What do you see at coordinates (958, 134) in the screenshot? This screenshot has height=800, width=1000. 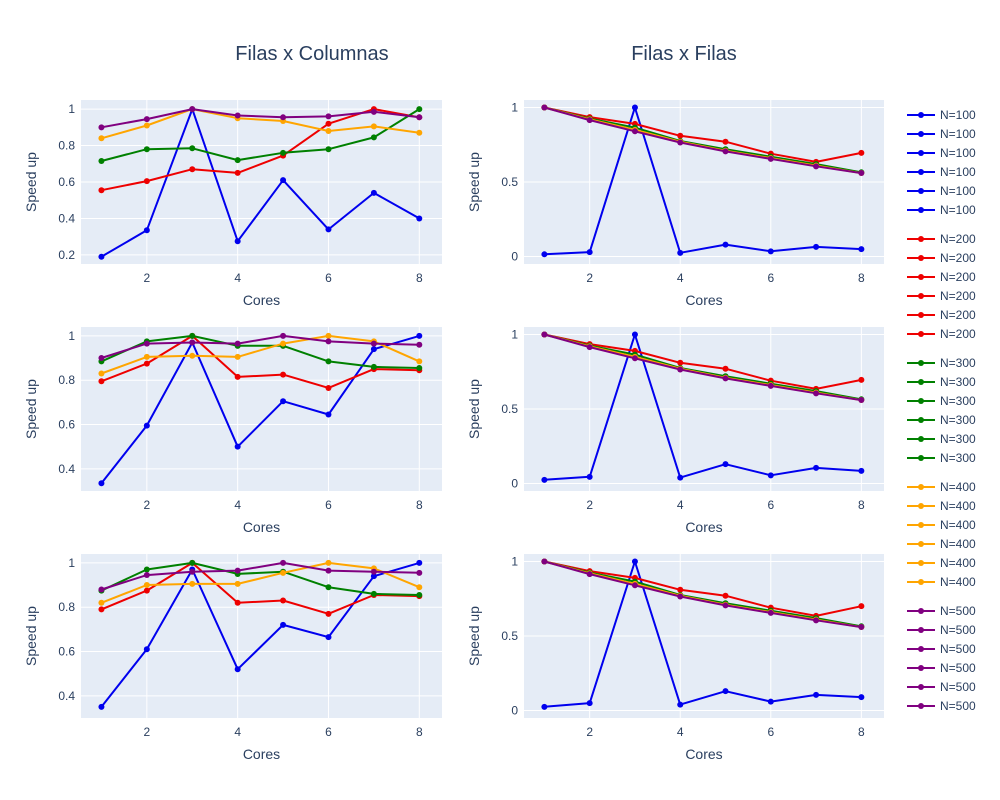 I see `legend-label: N=100` at bounding box center [958, 134].